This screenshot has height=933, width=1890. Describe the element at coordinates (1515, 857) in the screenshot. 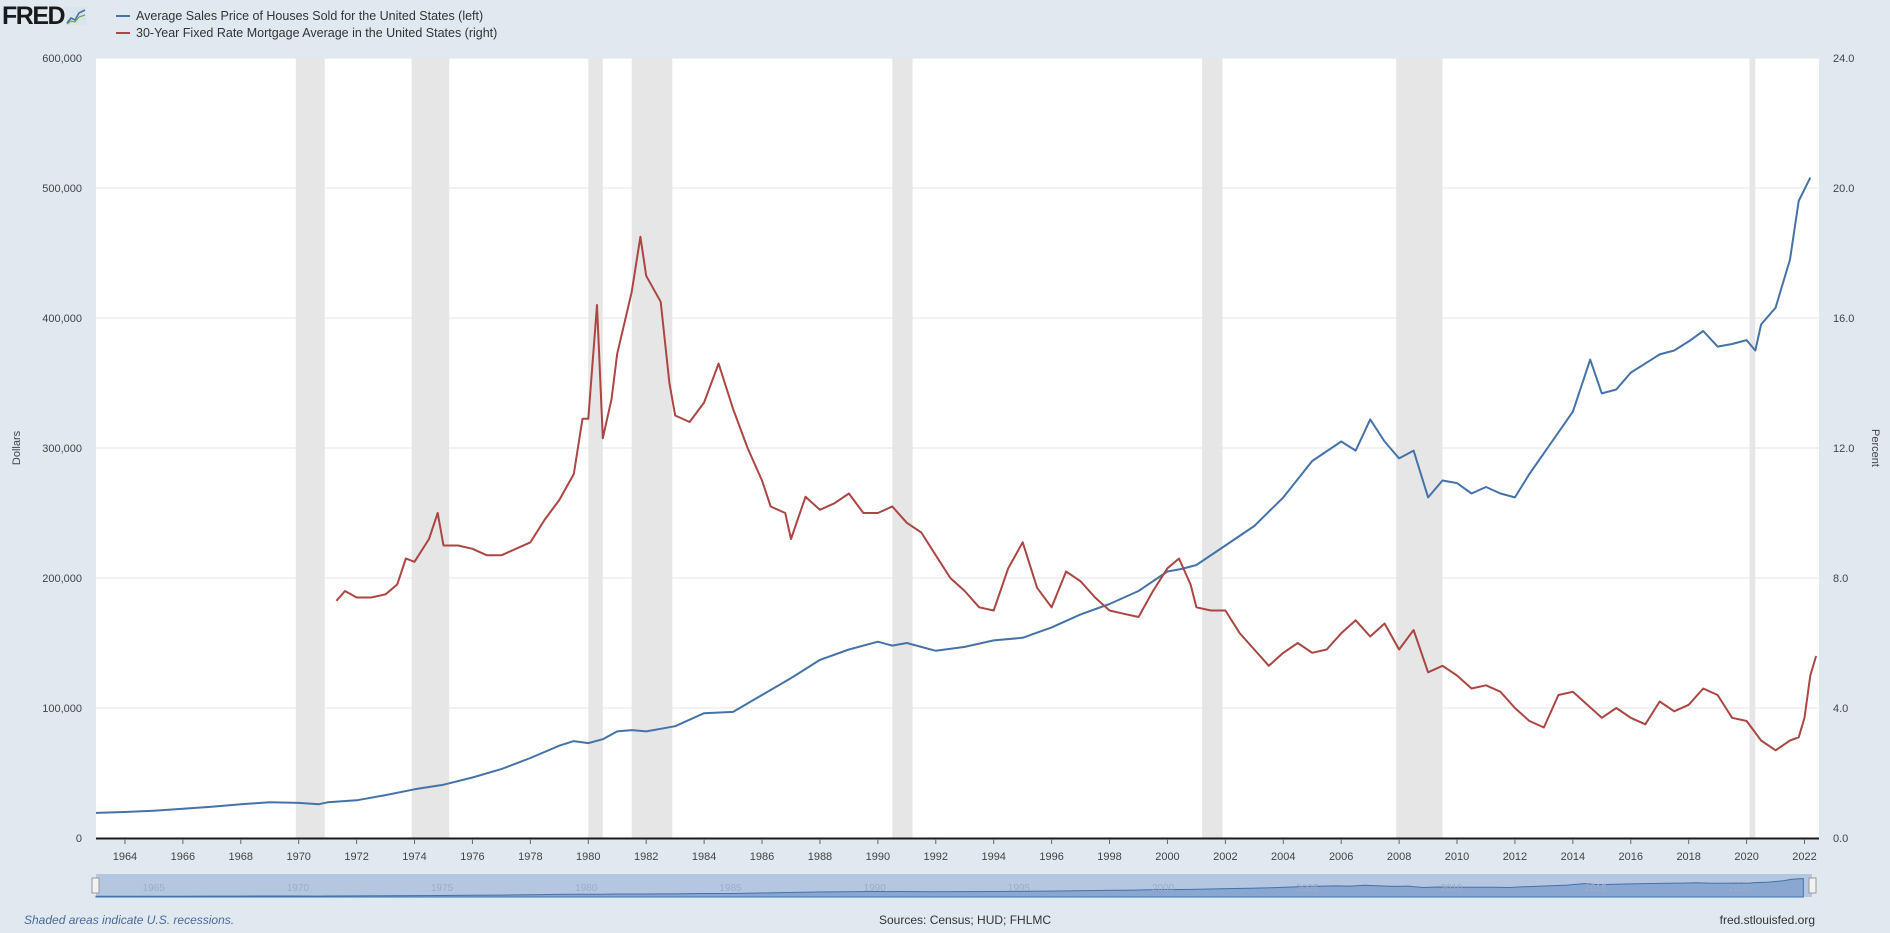

I see `x-tick-label: 2012` at that location.